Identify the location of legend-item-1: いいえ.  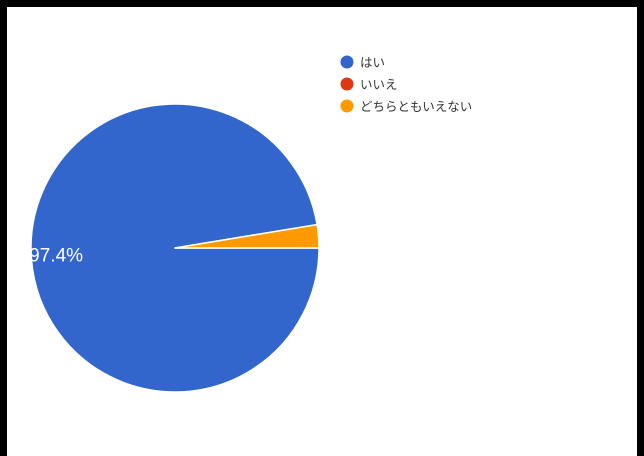
(369, 84).